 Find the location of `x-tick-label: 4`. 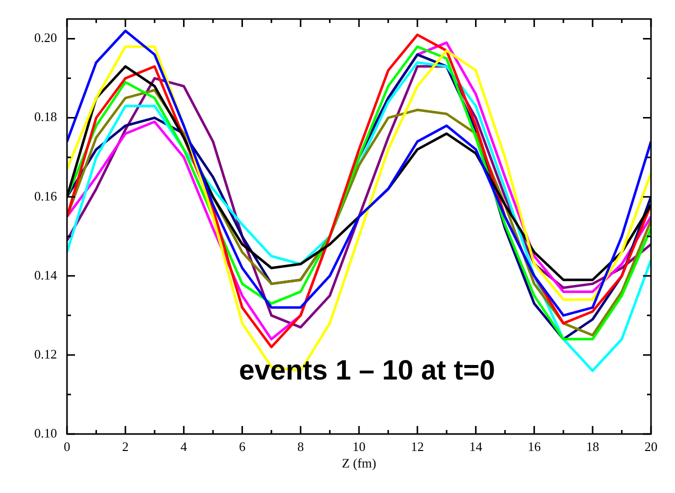

x-tick-label: 4 is located at coordinates (184, 446).